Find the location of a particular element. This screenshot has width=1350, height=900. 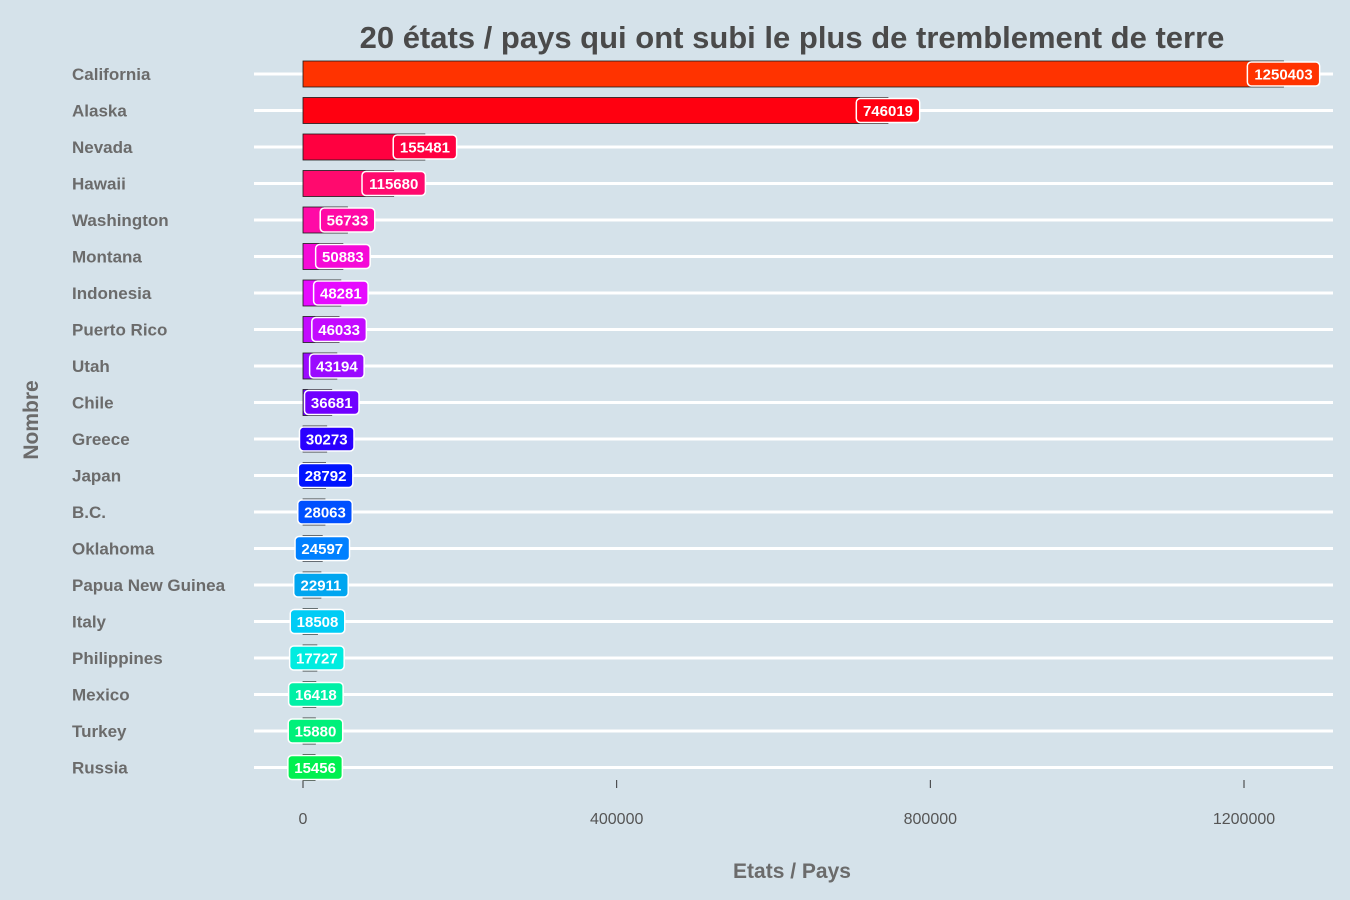

value-label: 28792 is located at coordinates (325, 475).